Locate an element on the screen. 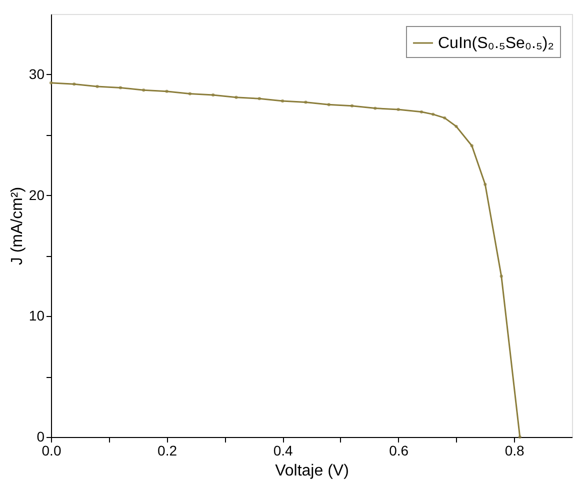 This screenshot has width=574, height=486. x-tick-label: 0.0 is located at coordinates (52, 450).